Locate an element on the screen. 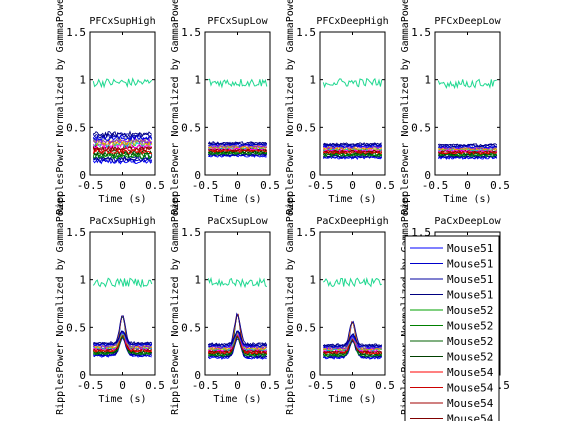 The image size is (561, 421). legend-box is located at coordinates (452, 328).